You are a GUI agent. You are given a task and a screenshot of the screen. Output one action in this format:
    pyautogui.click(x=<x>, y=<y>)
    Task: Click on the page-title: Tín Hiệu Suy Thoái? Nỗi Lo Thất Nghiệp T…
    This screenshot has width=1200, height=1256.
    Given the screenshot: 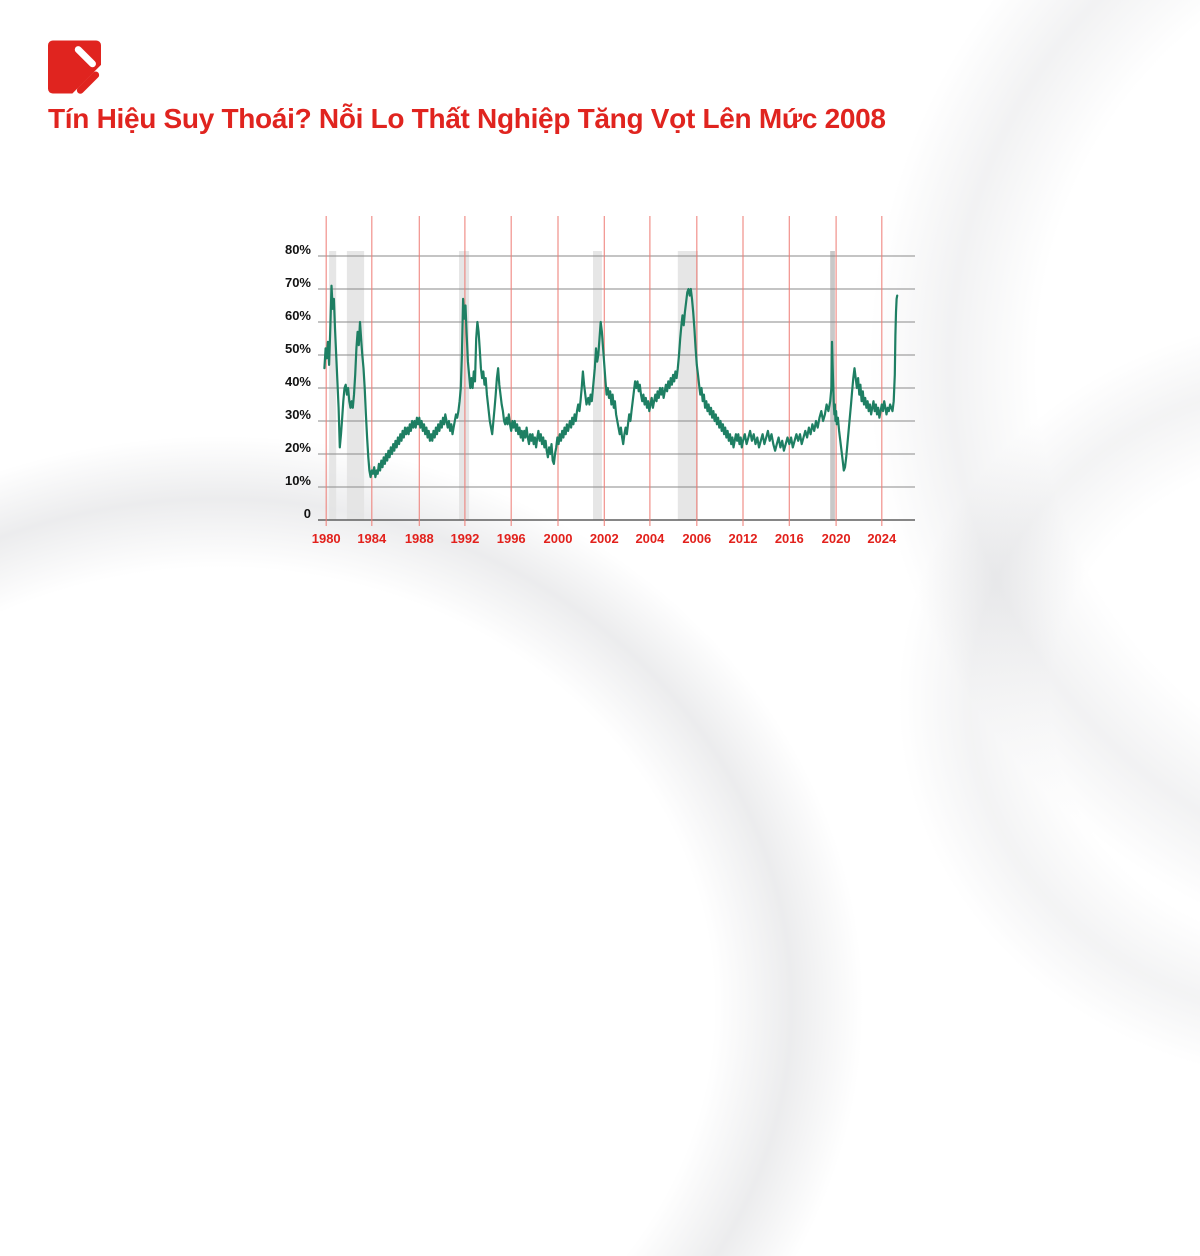 What is the action you would take?
    pyautogui.click(x=467, y=118)
    